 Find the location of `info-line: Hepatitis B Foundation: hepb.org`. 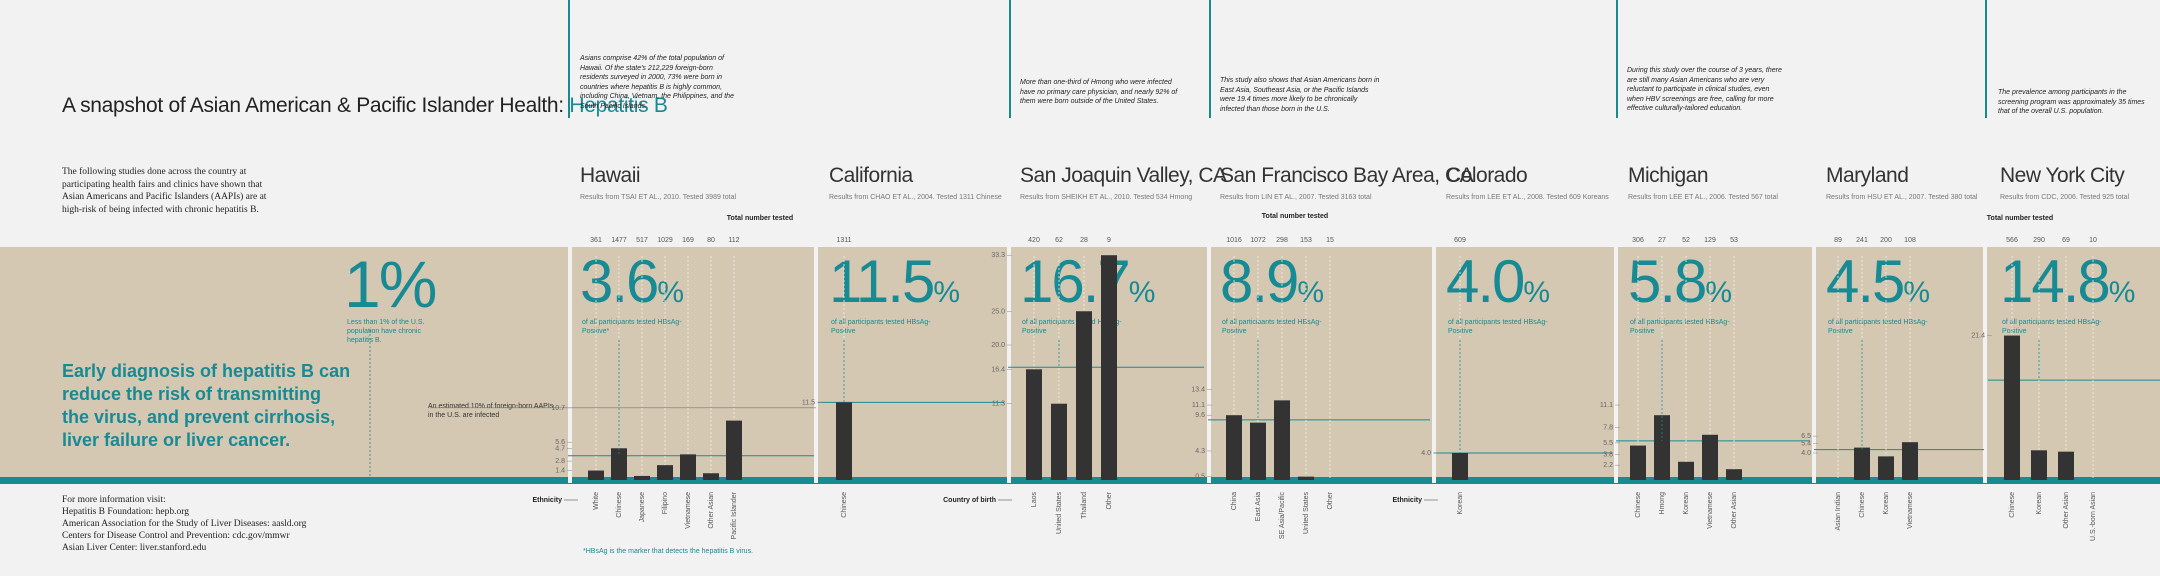

info-line: Hepatitis B Foundation: hepb.org is located at coordinates (126, 512).